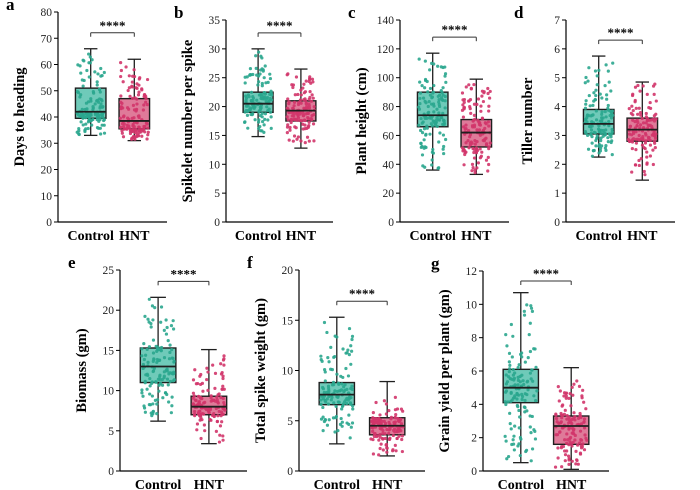 This screenshot has height=490, width=700. Describe the element at coordinates (519, 12) in the screenshot. I see `panel-letter: d` at that location.